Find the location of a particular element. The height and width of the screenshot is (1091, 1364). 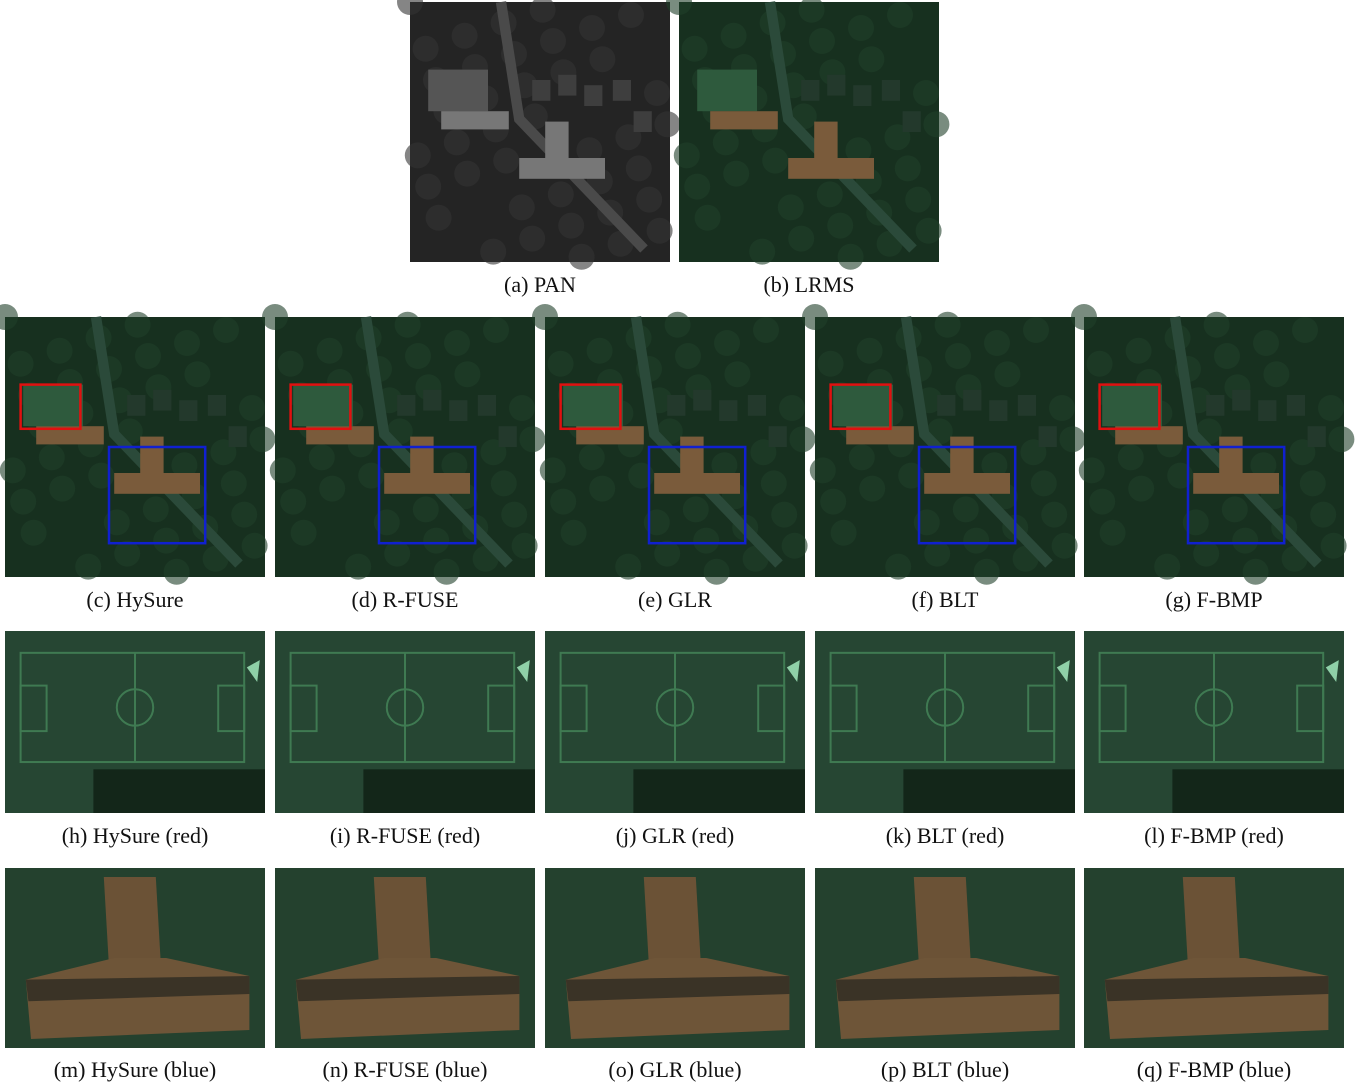

caption: (k) BLT (red) is located at coordinates (945, 835).